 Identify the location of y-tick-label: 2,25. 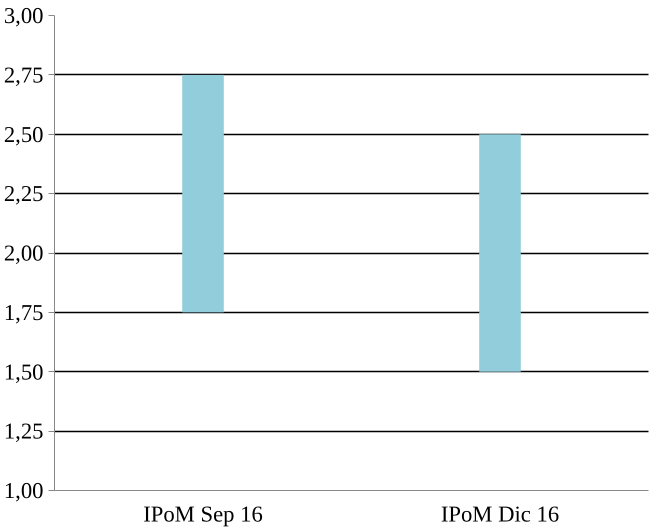
(24, 193).